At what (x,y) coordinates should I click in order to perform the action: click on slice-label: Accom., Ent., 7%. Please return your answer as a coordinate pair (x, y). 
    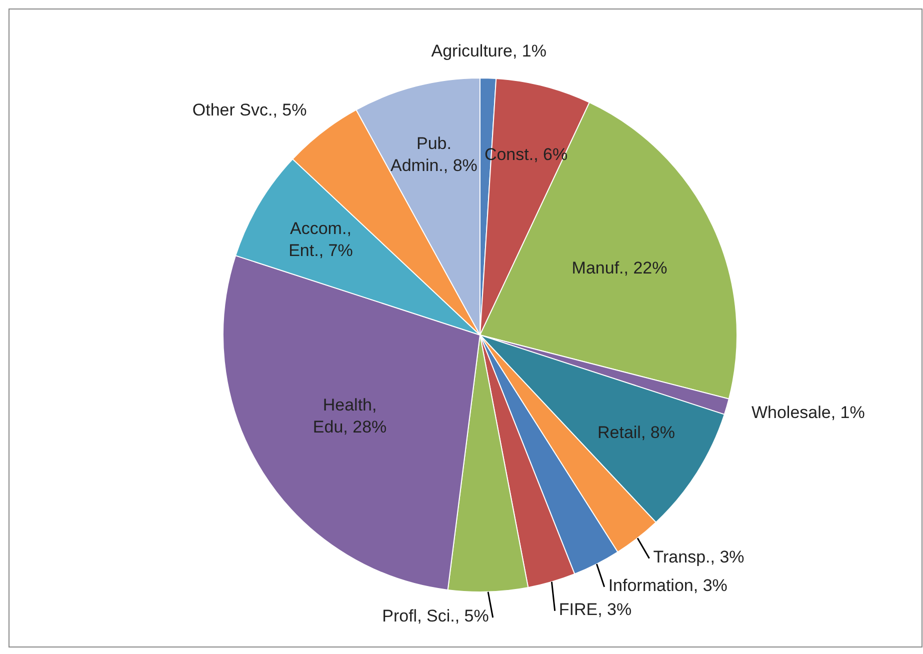
    Looking at the image, I should click on (320, 239).